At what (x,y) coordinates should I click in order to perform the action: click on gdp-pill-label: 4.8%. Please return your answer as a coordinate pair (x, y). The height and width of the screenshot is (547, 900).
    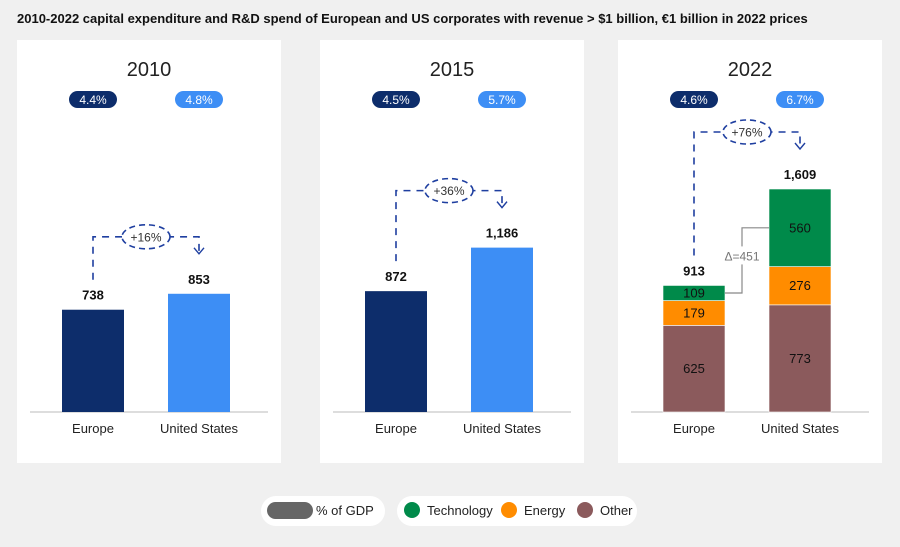
    Looking at the image, I should click on (199, 100).